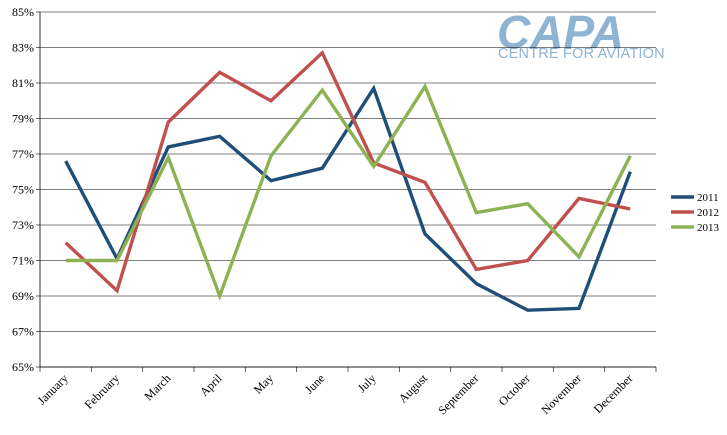 This screenshot has width=727, height=435. I want to click on legend-label-2012: 2012, so click(708, 213).